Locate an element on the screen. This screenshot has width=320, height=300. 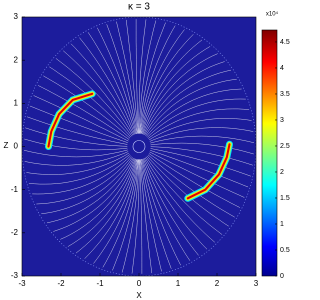
colorbar-tick-label: 4.5 is located at coordinates (285, 42).